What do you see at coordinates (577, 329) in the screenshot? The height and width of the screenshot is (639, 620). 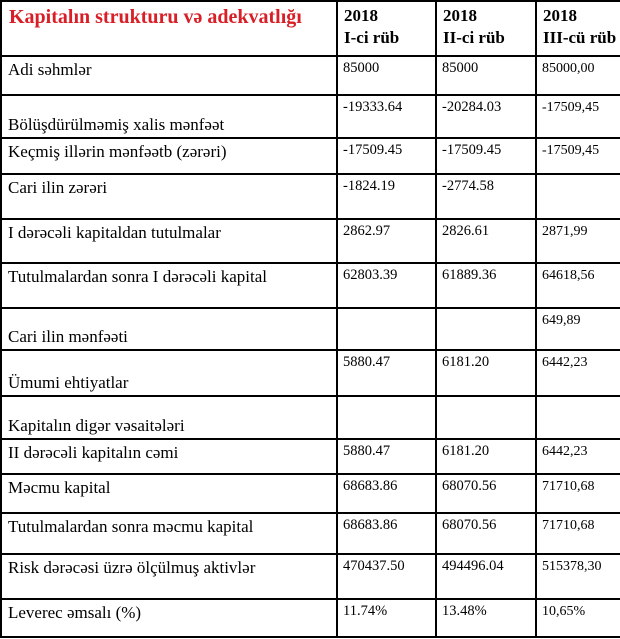 I see `cell-value: 649,89` at bounding box center [577, 329].